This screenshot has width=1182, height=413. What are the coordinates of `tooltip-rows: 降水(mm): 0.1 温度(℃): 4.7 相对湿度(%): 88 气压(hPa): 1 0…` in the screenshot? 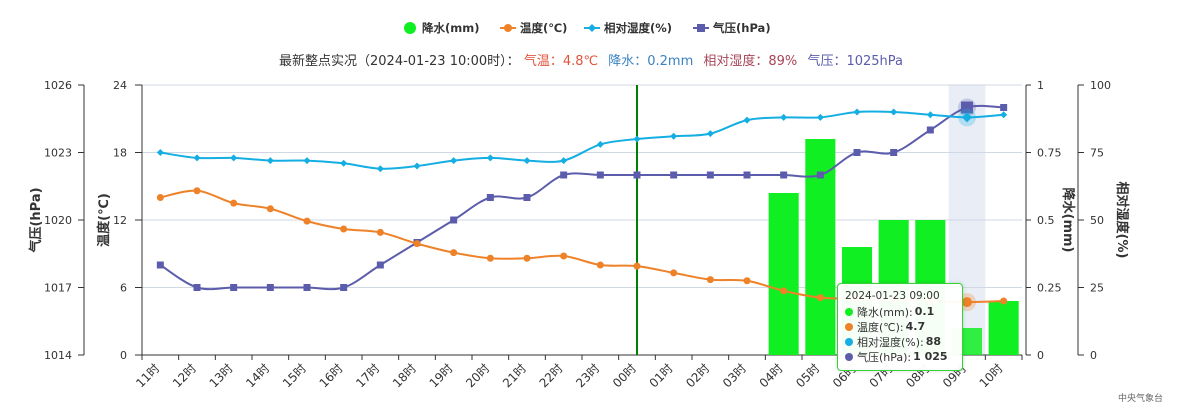 It's located at (900, 334).